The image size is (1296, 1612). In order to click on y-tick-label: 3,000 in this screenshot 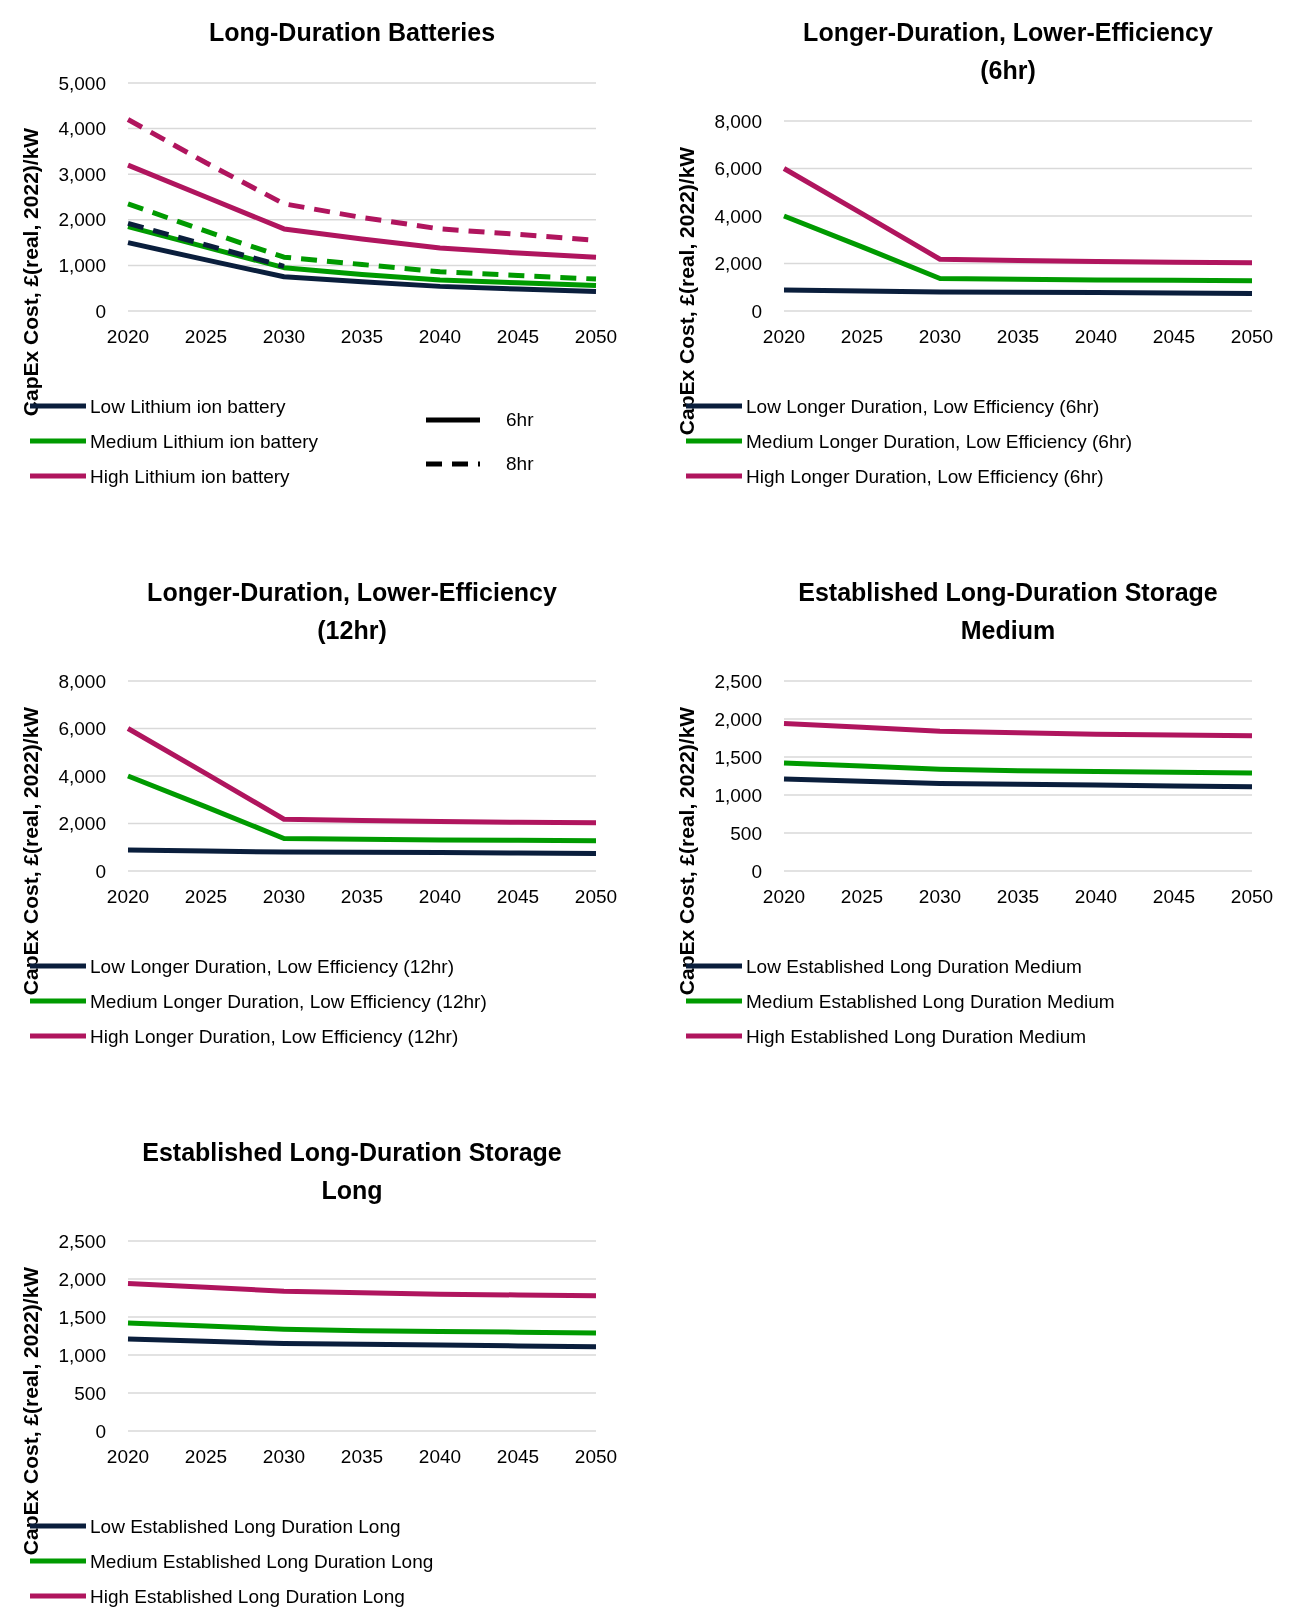, I will do `click(82, 174)`.